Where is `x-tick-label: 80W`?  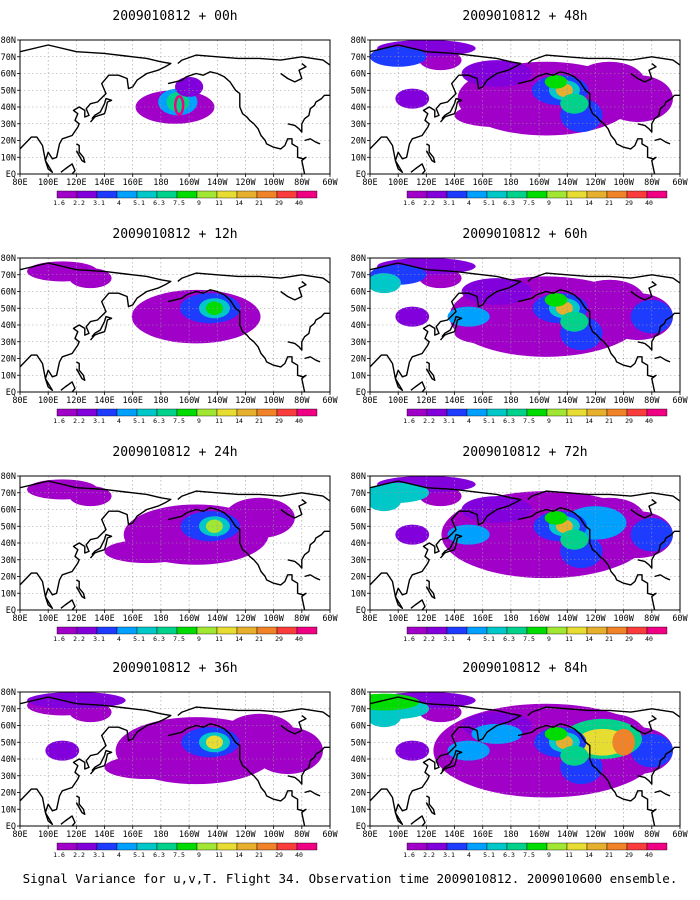 x-tick-label: 80W is located at coordinates (302, 183).